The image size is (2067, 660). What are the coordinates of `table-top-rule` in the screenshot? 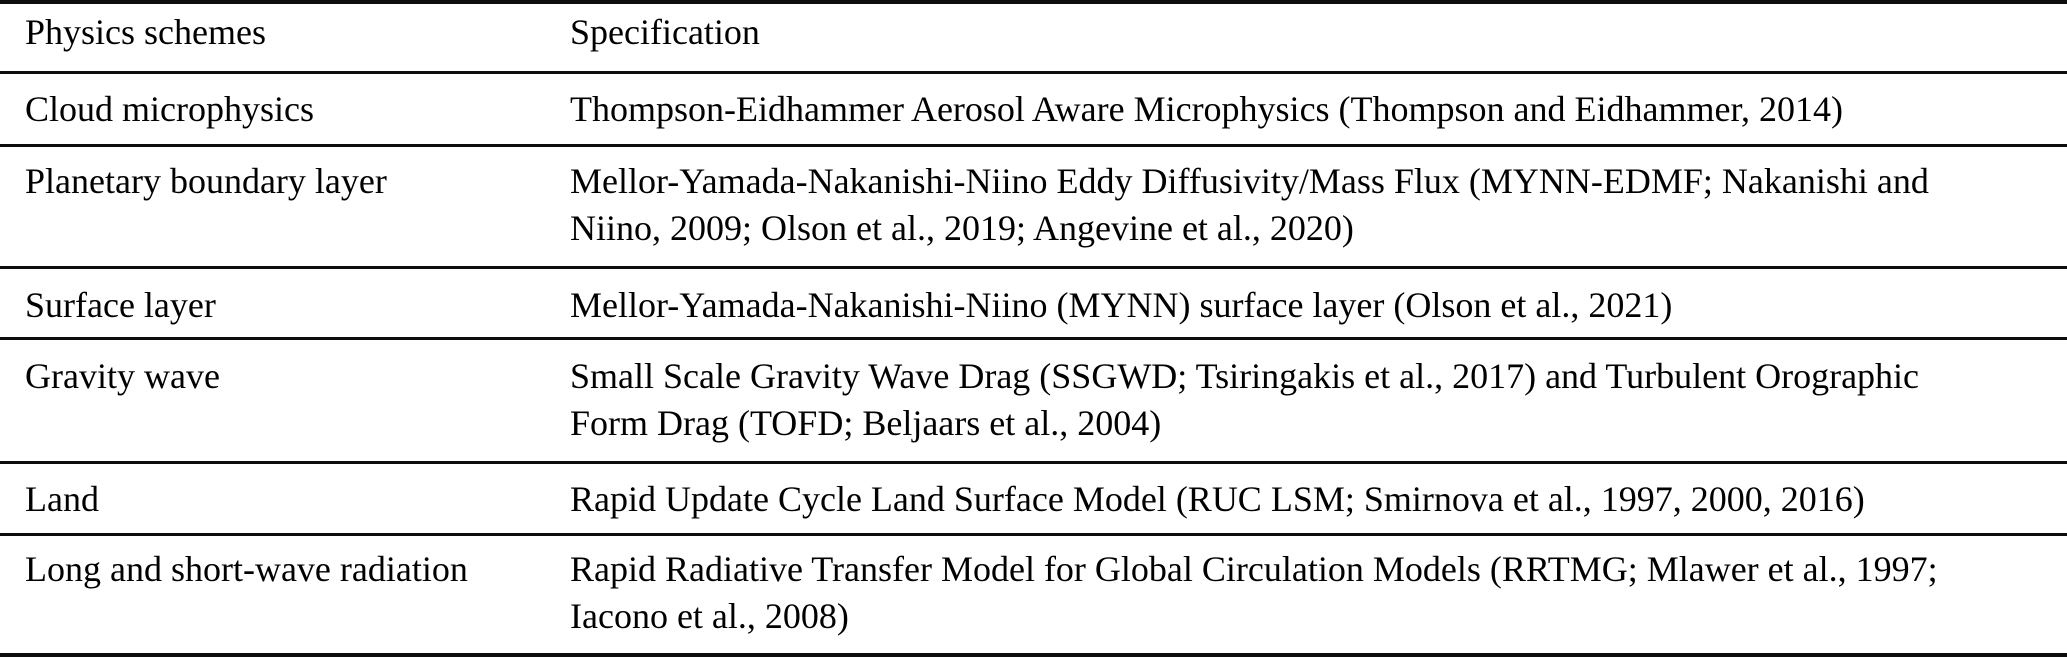 It's located at (1033, 2).